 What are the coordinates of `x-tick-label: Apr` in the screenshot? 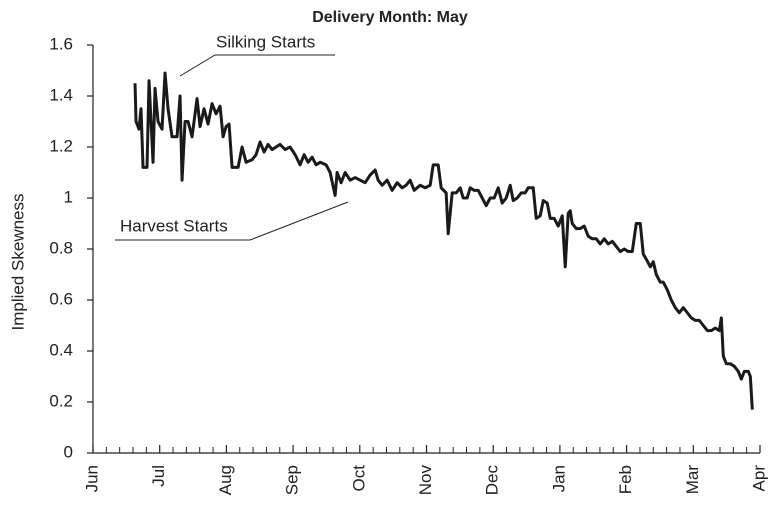 It's located at (758, 478).